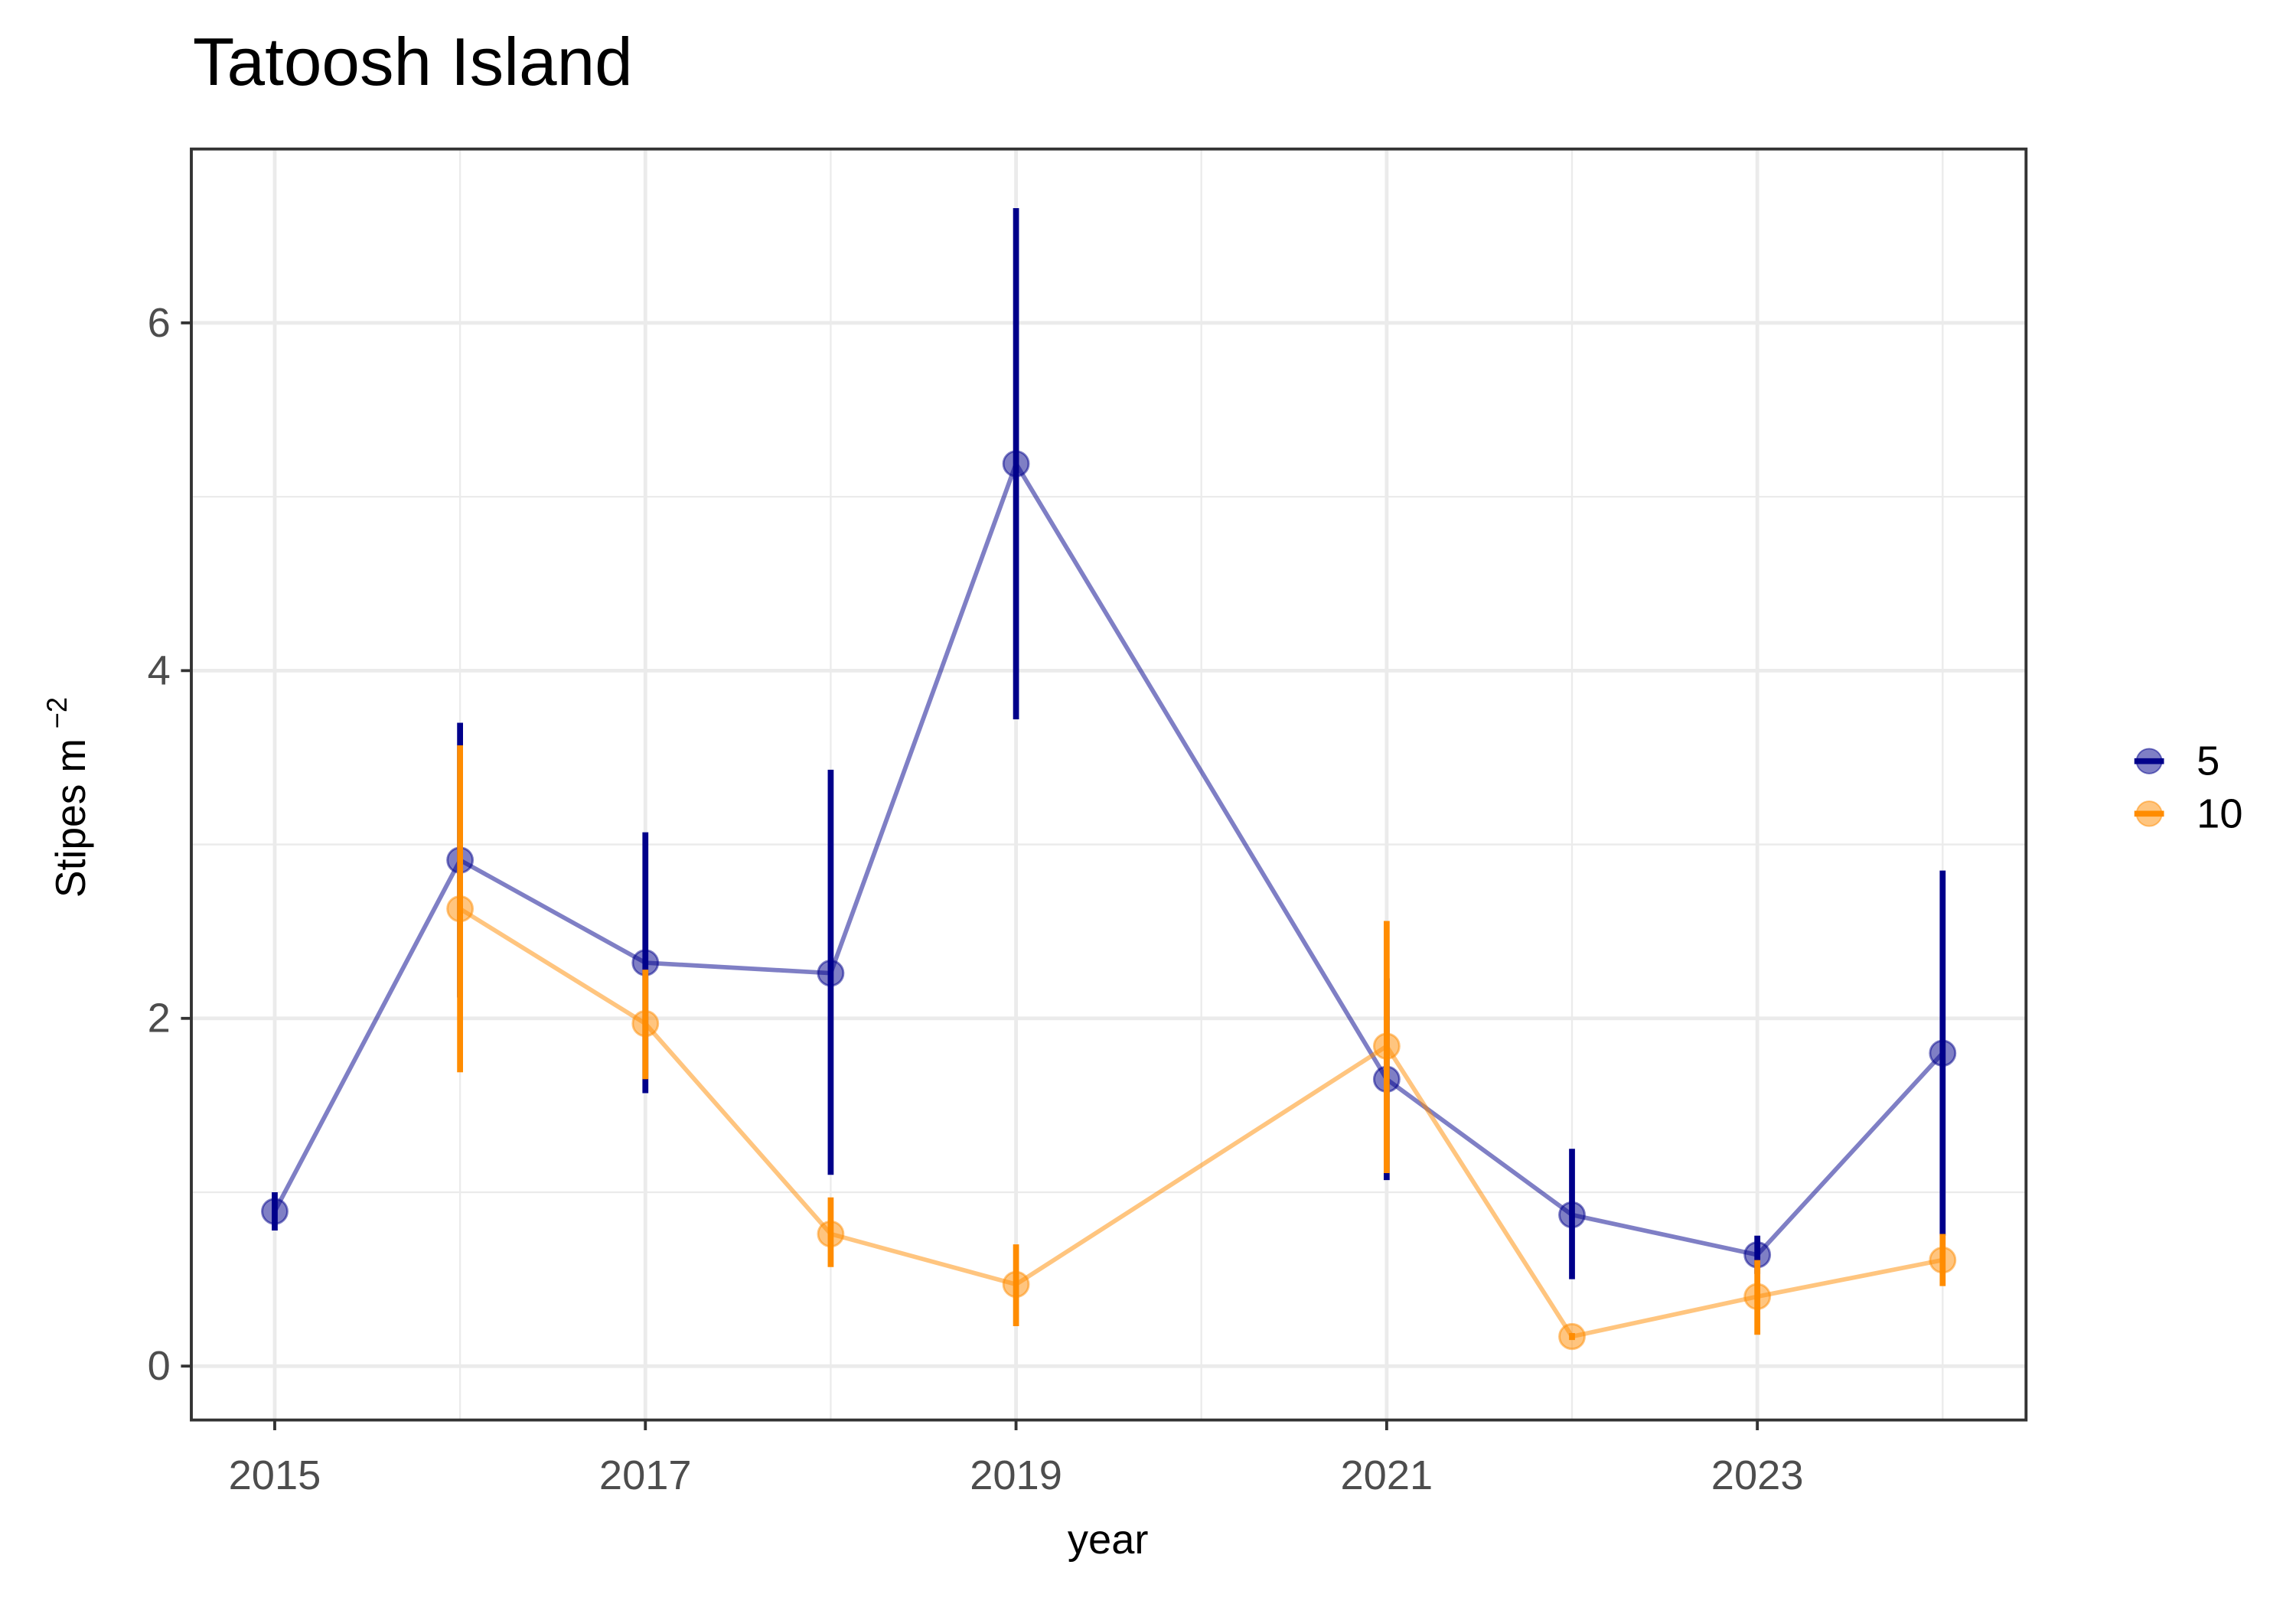 The image size is (2296, 1607). I want to click on y-tick-label: 6, so click(159, 323).